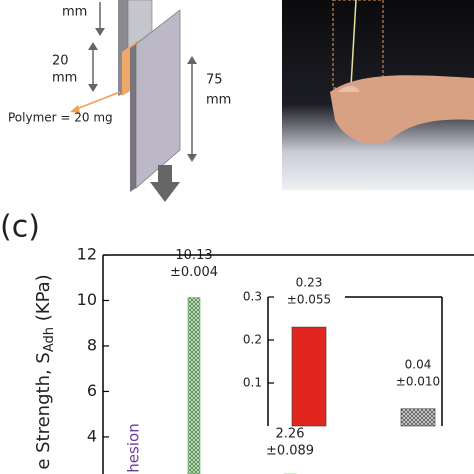 This screenshot has width=474, height=474. Describe the element at coordinates (290, 434) in the screenshot. I see `value-label: 2.26` at that location.